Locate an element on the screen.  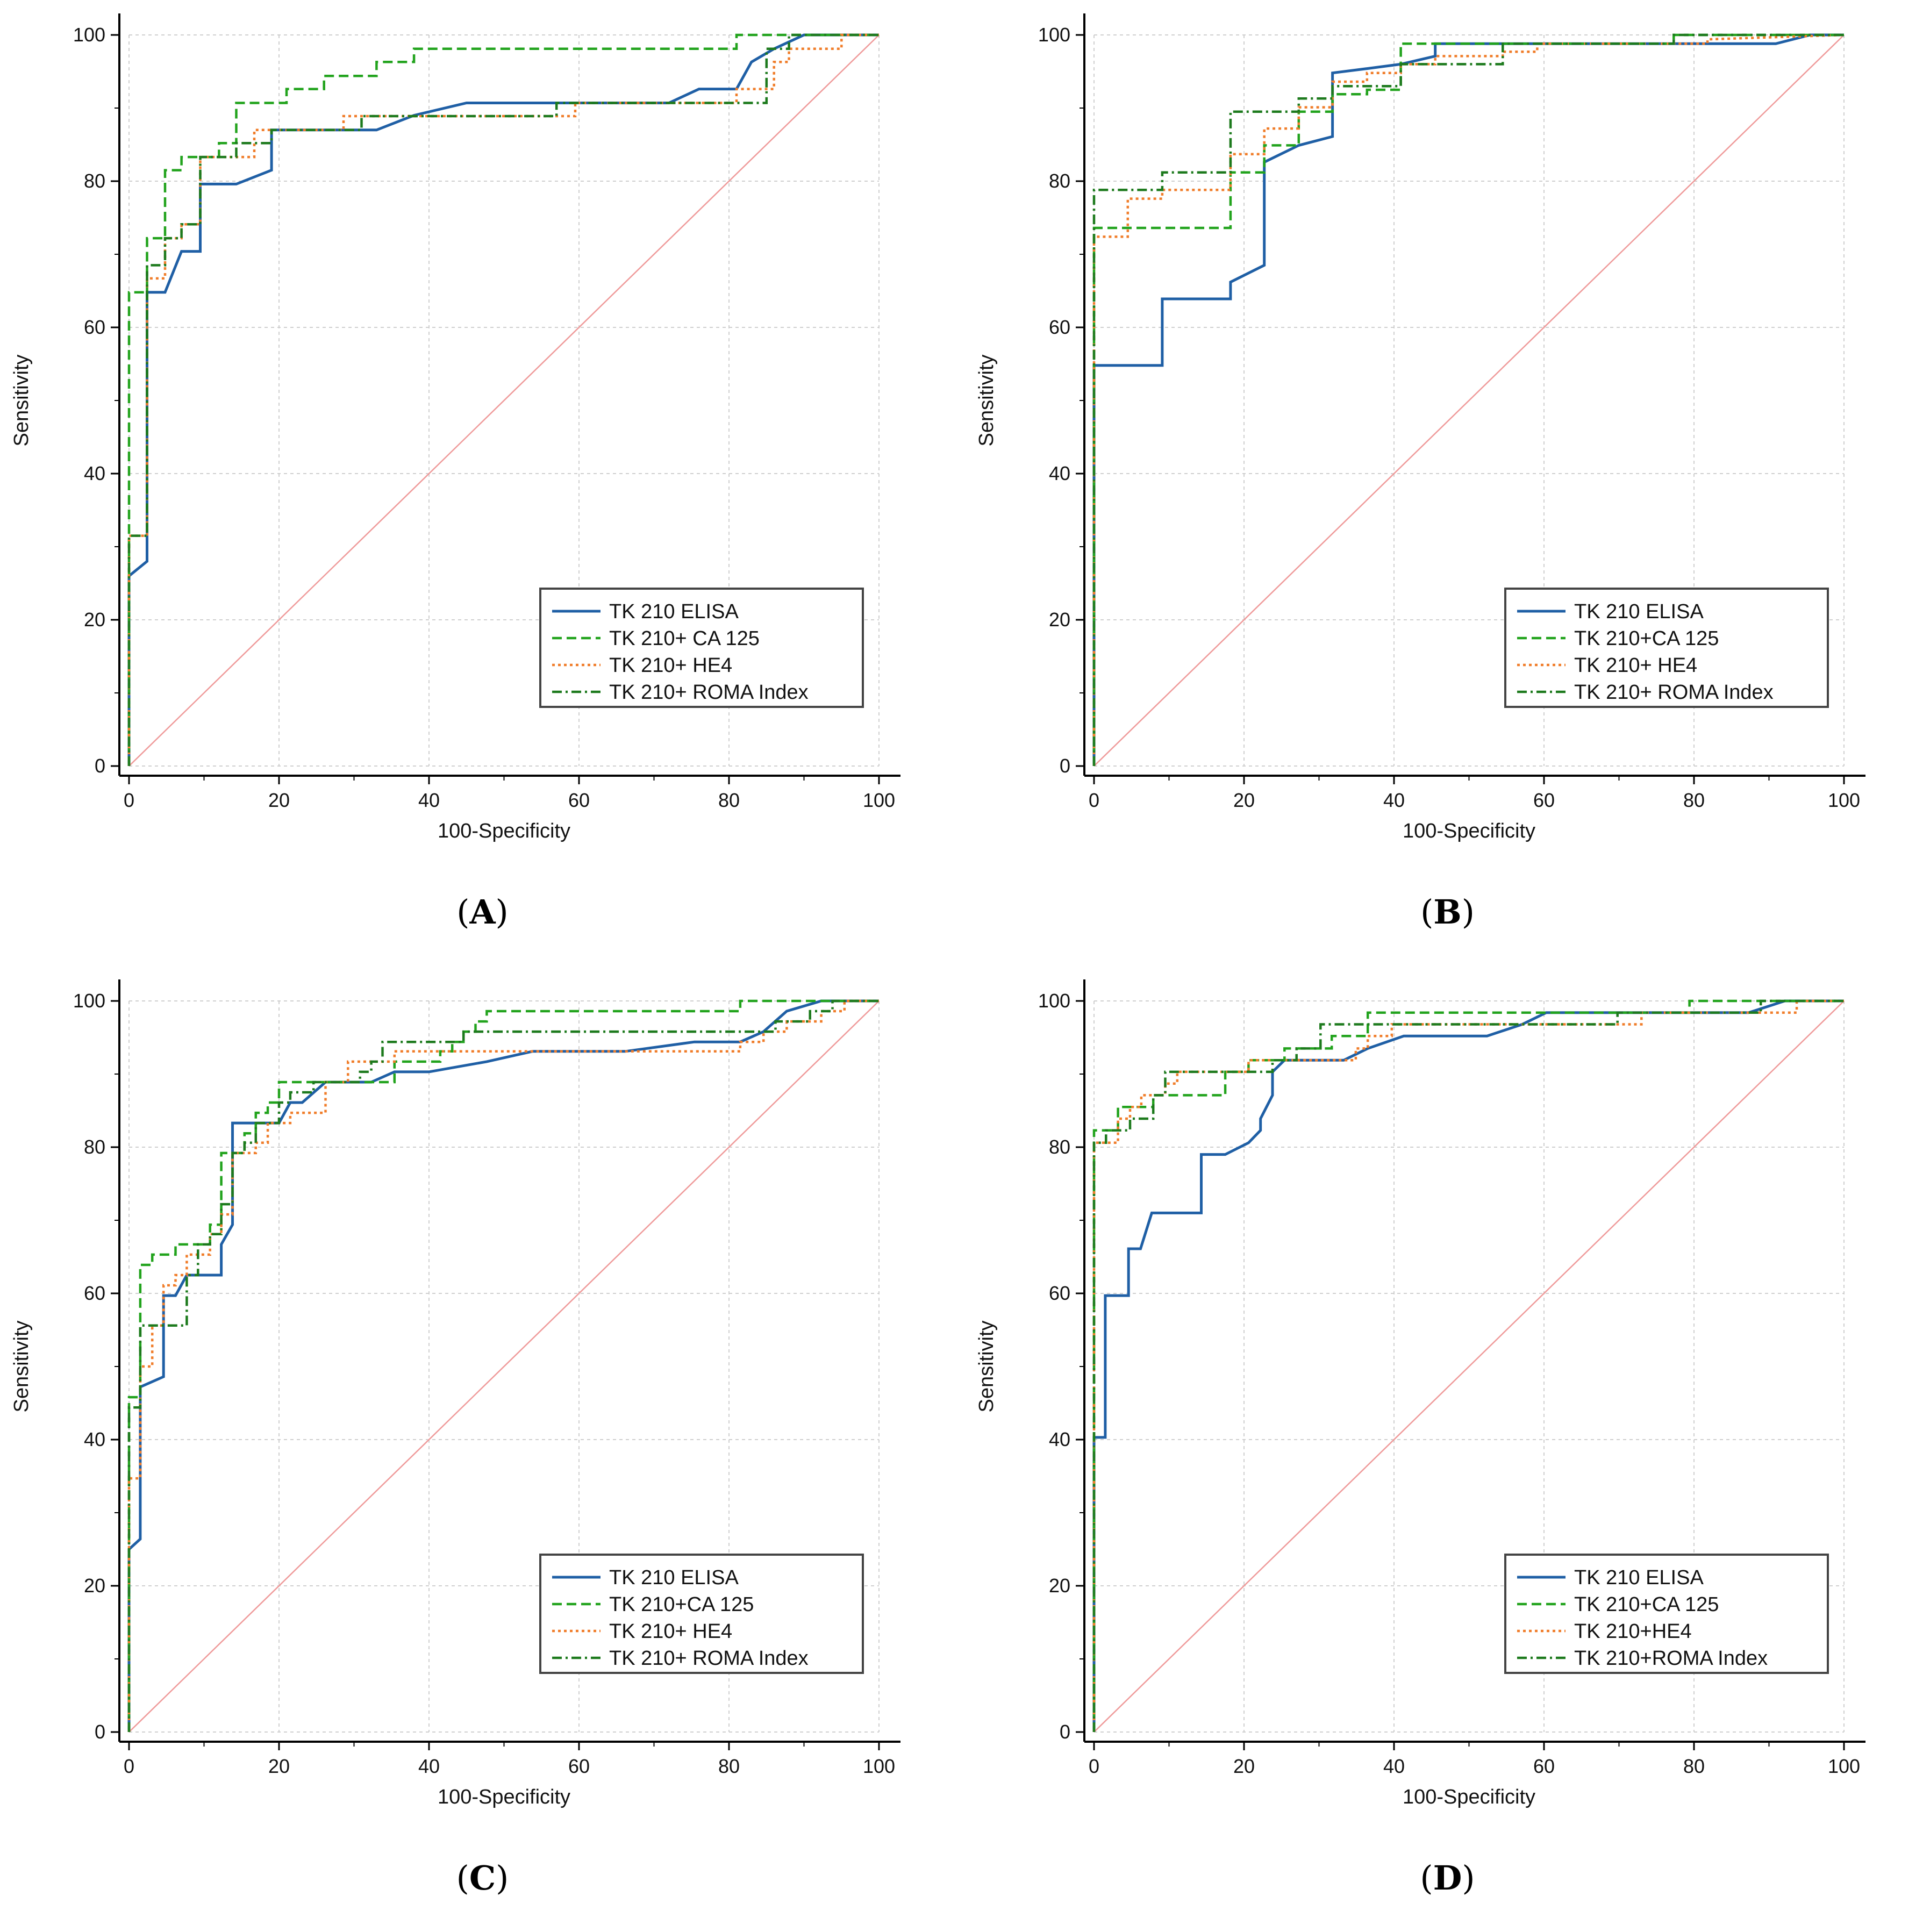
panel-label-d: (D) is located at coordinates (1447, 1878).